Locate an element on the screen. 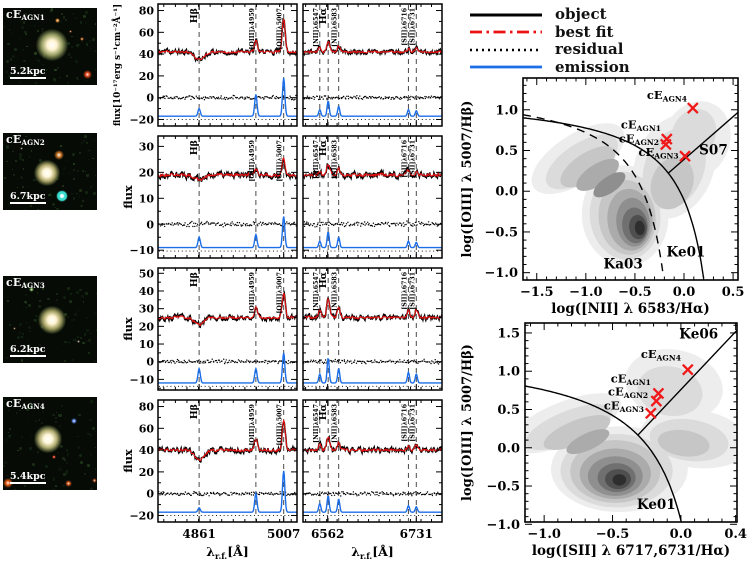 The width and height of the screenshot is (748, 563). y-tick-label: 0.0 is located at coordinates (506, 192).